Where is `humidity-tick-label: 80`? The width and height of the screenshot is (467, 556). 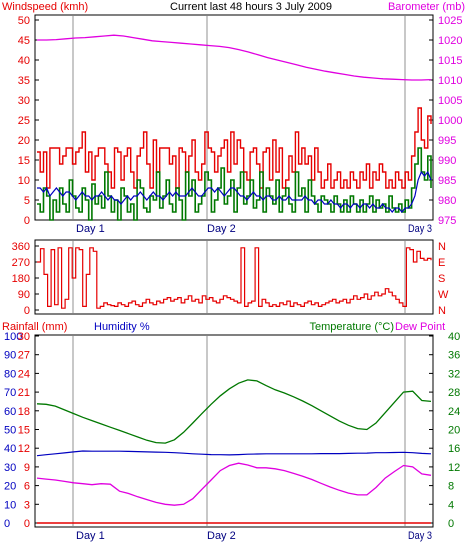 humidity-tick-label: 80 is located at coordinates (10, 374).